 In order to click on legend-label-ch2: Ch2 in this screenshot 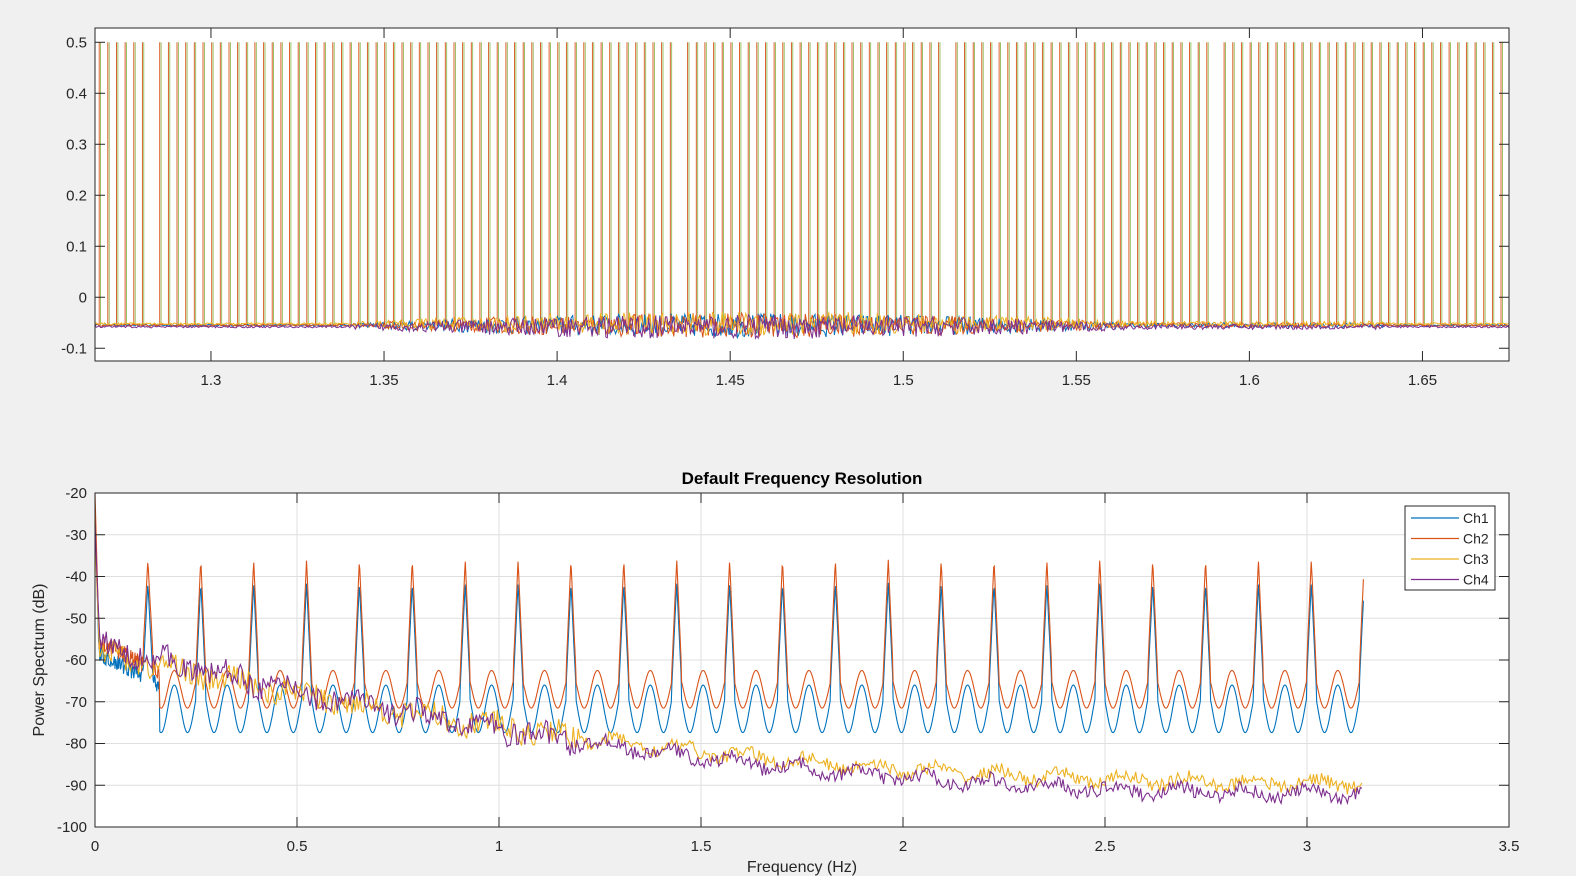, I will do `click(1476, 539)`.